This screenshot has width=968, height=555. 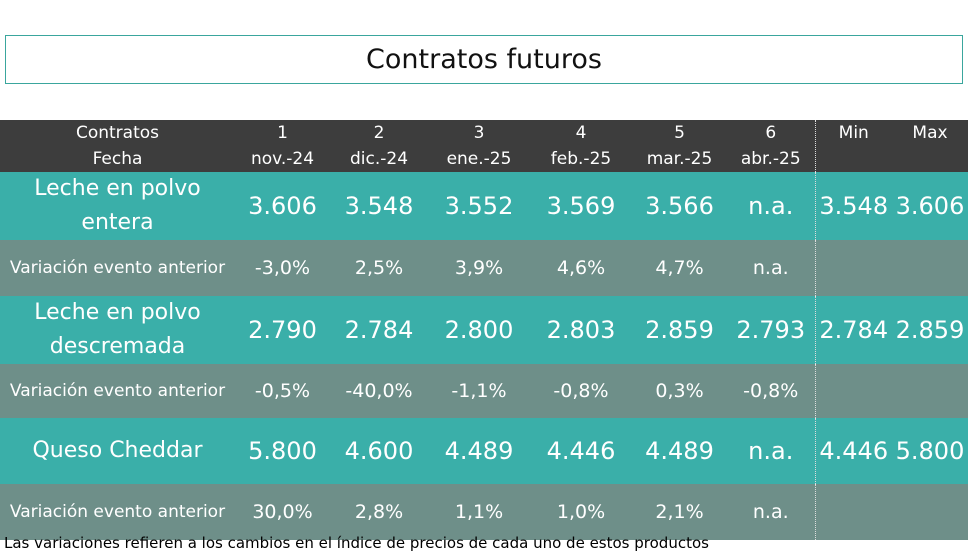 What do you see at coordinates (771, 146) in the screenshot?
I see `header-col-6: 6 abr.-25` at bounding box center [771, 146].